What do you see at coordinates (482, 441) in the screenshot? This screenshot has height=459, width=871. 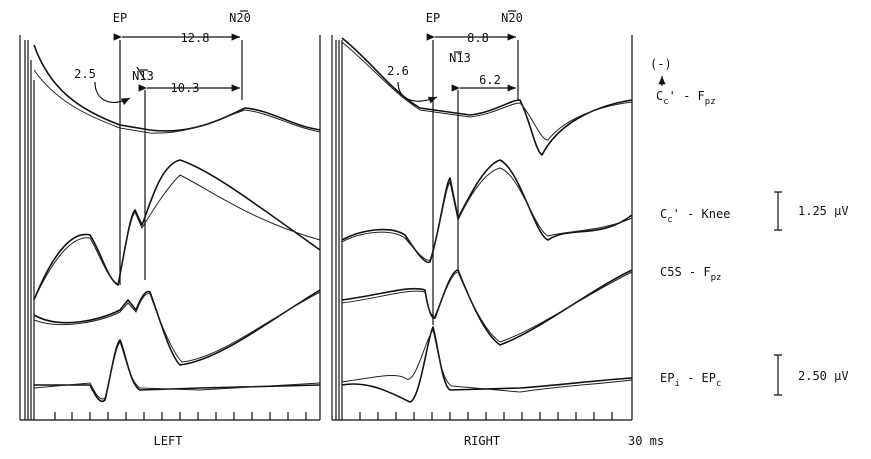 I see `panel-label: RIGHT` at bounding box center [482, 441].